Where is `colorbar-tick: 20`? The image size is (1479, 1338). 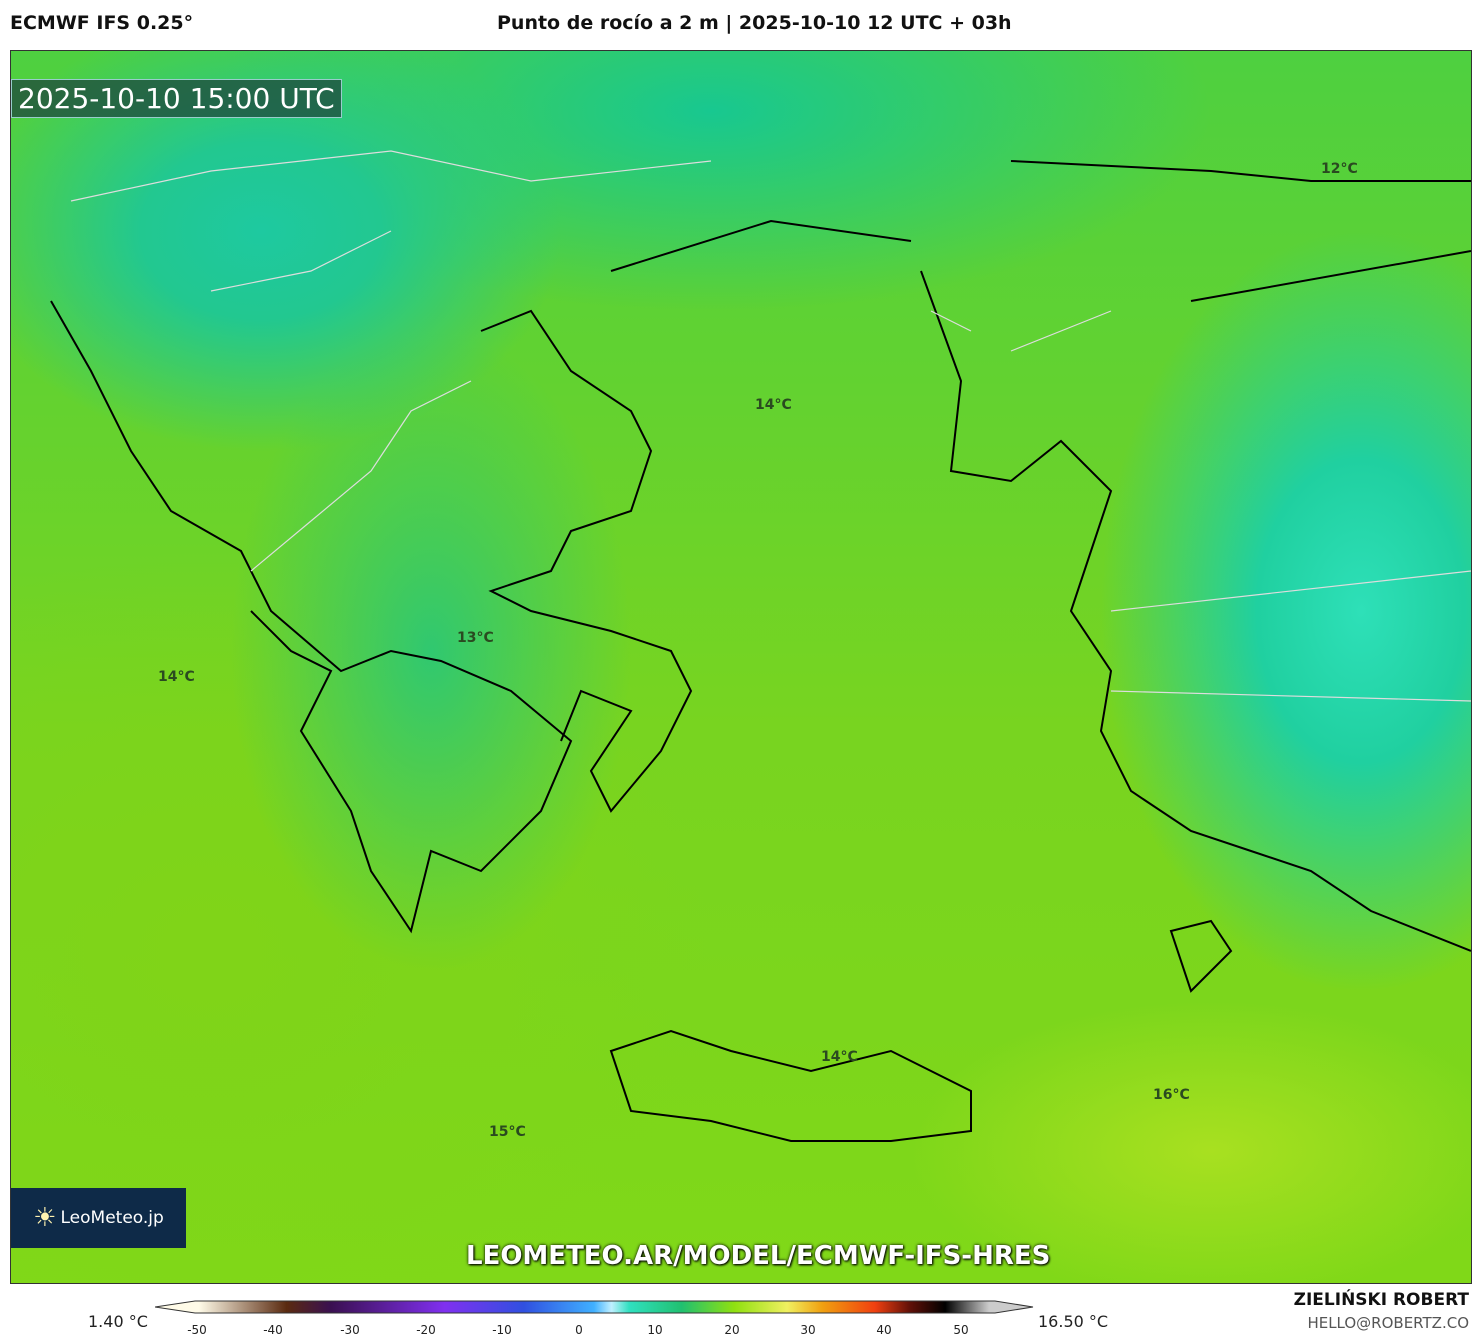 colorbar-tick: 20 is located at coordinates (732, 1330).